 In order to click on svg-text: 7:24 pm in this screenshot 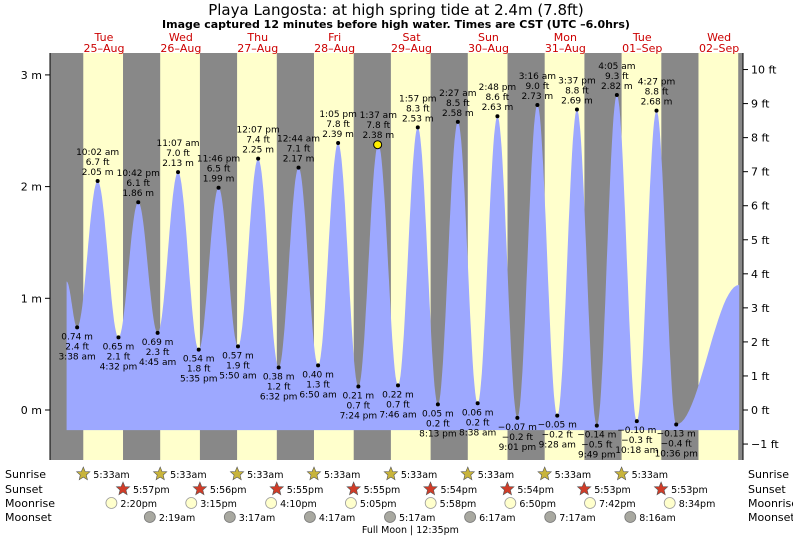, I will do `click(359, 417)`.